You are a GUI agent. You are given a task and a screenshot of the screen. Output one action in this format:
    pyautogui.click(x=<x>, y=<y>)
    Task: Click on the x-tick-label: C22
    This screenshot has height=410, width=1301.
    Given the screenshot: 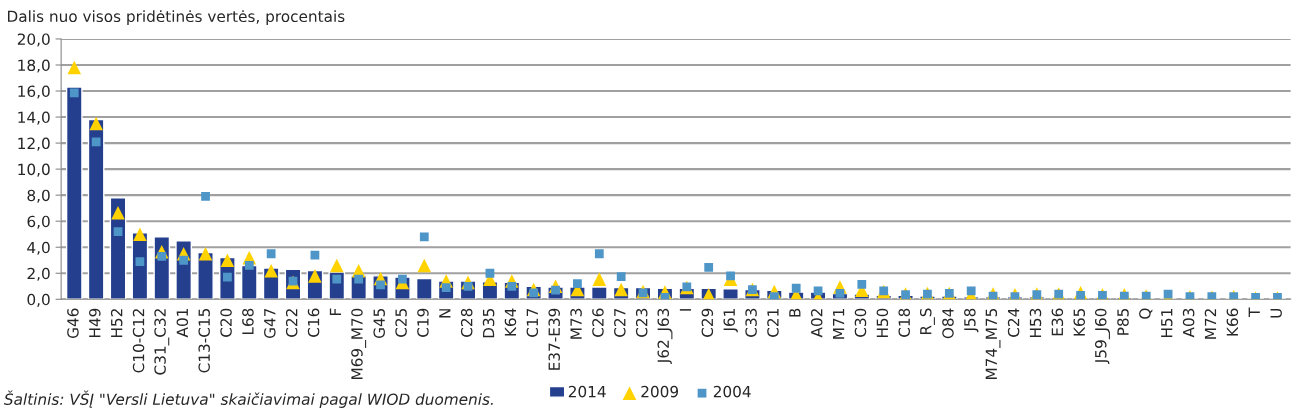 What is the action you would take?
    pyautogui.click(x=291, y=323)
    